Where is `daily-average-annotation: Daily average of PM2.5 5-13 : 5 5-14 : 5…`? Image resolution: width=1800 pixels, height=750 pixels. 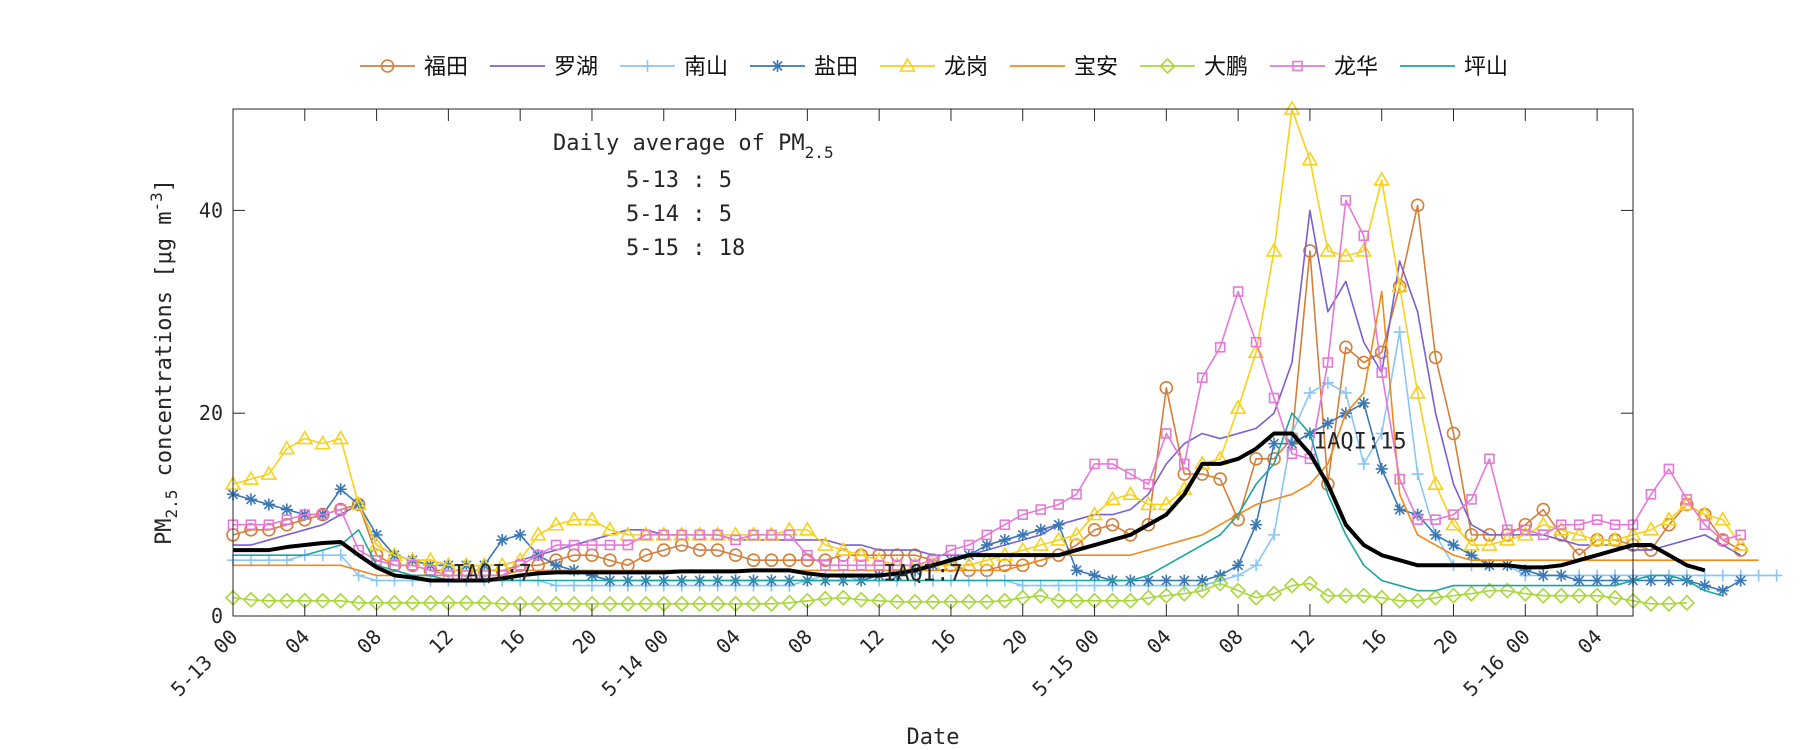
daily-average-annotation: Daily average of PM2.5 5-13 : 5 5-14 : 5… is located at coordinates (693, 196).